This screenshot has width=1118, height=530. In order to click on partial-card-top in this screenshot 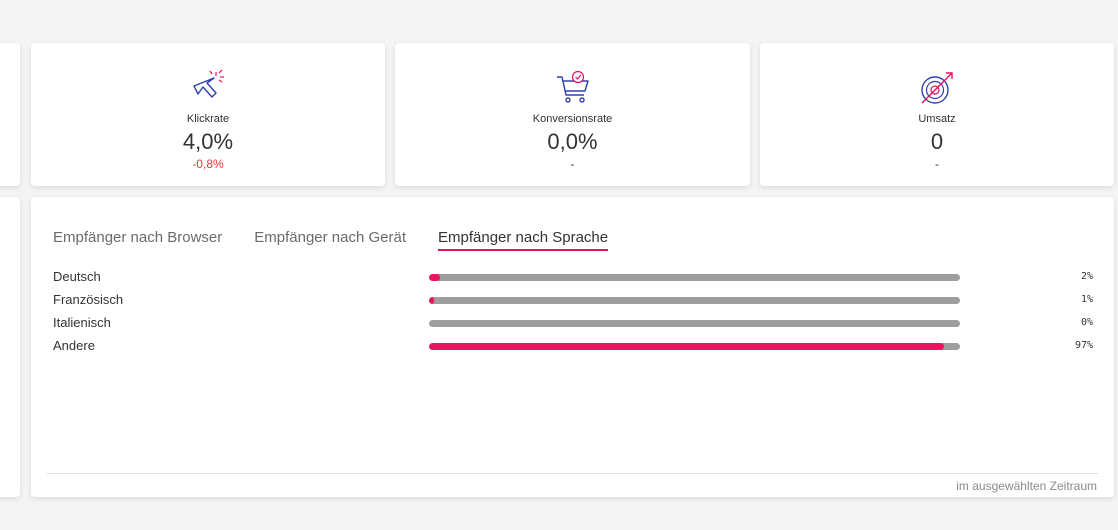, I will do `click(10, 114)`.